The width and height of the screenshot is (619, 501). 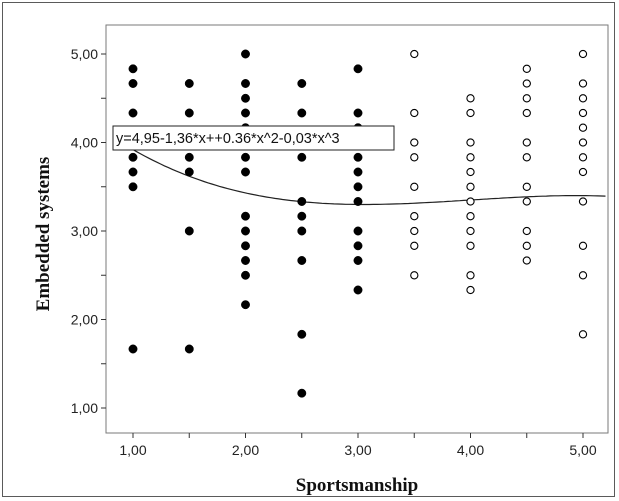 I want to click on fit-equation-label: y=4,95-1,36*x++0.36*x^2-0,03*x^3, so click(x=228, y=139).